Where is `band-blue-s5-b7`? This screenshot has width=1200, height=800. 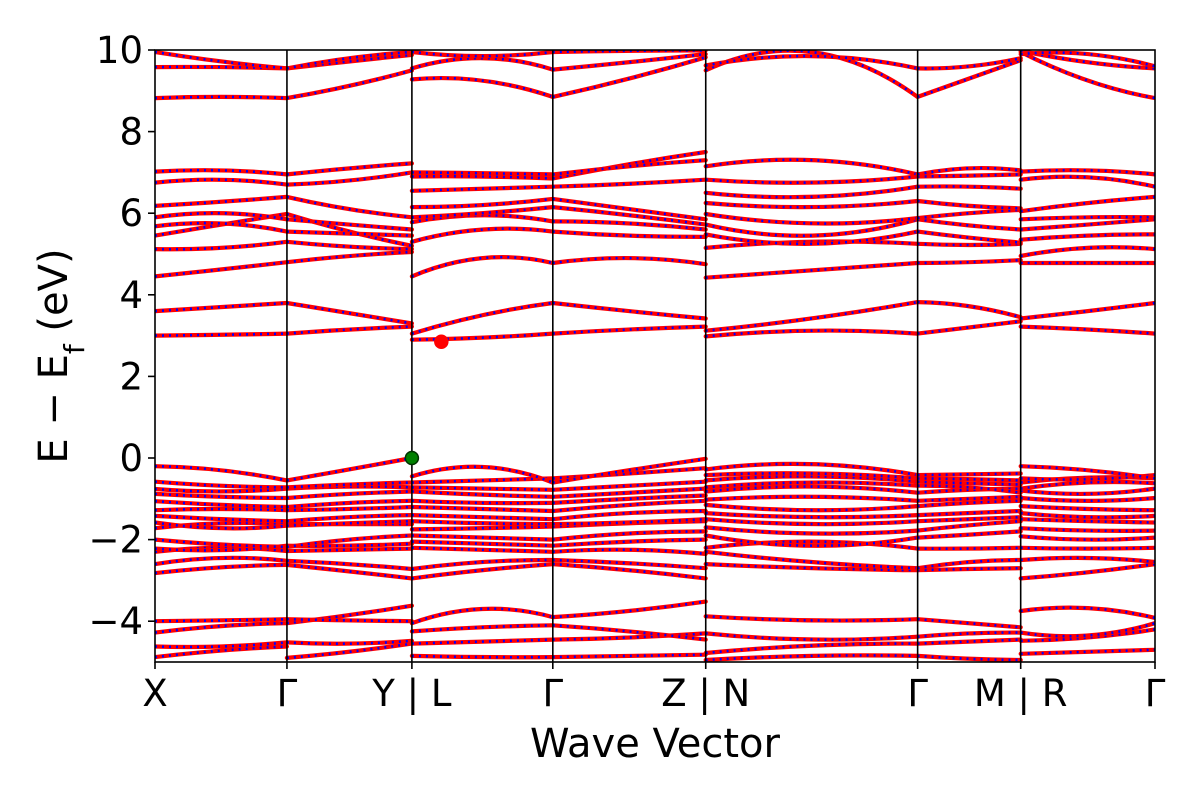 band-blue-s5-b7 is located at coordinates (969, 534).